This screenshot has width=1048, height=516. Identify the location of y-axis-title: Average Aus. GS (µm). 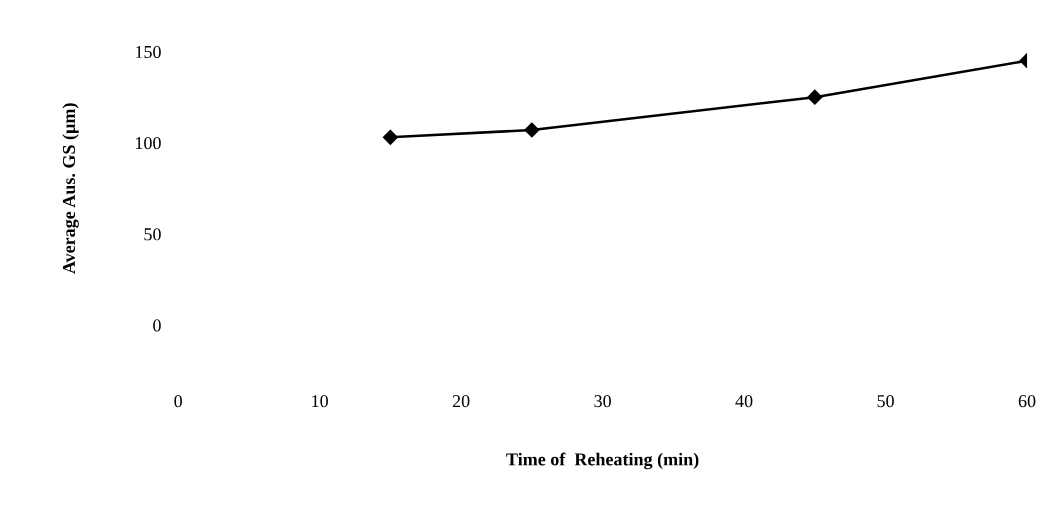
(70, 188).